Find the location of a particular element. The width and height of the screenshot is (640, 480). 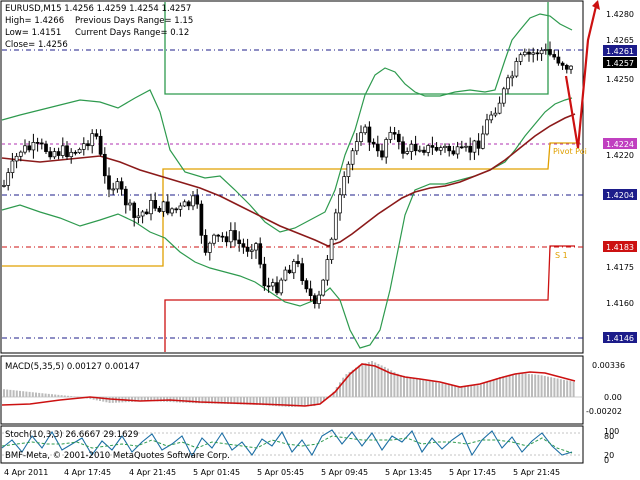

low-value: Low= 1.4151 is located at coordinates (33, 33).